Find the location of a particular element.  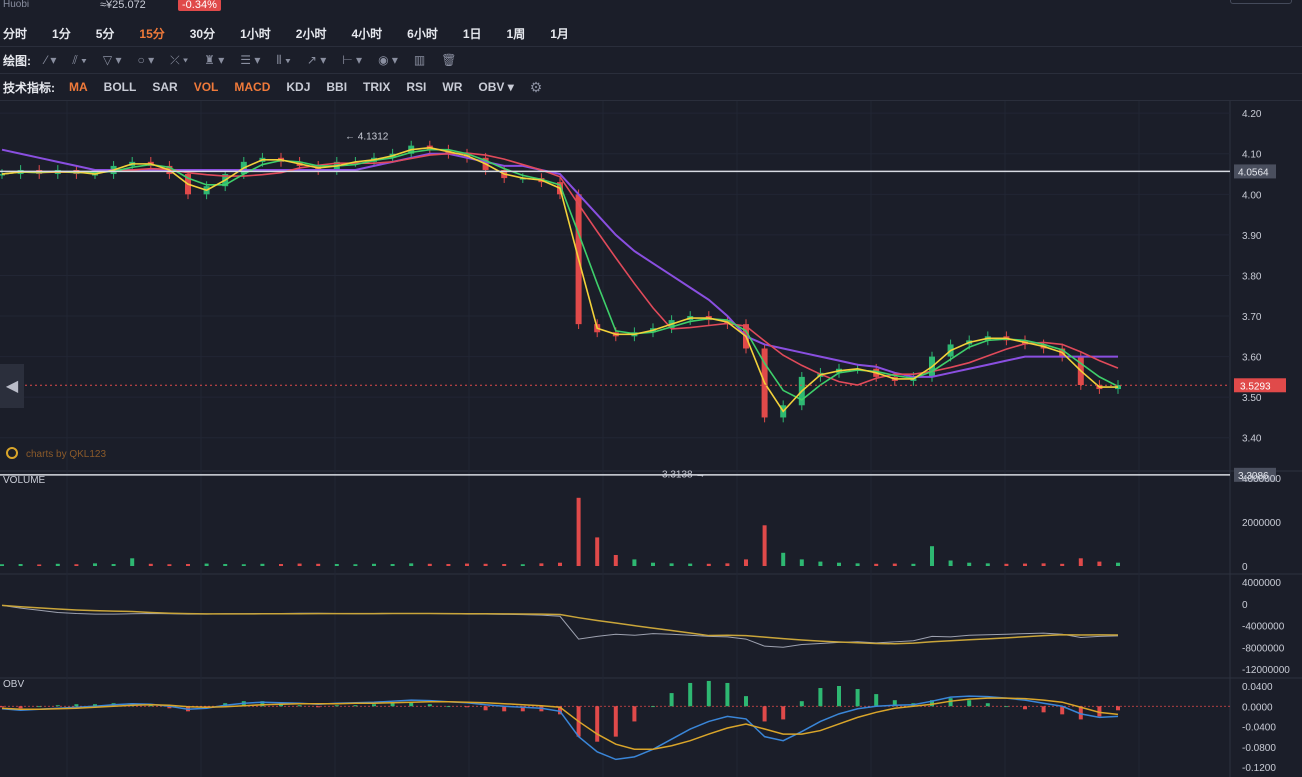

indicator-boll: BOLL is located at coordinates (120, 87).